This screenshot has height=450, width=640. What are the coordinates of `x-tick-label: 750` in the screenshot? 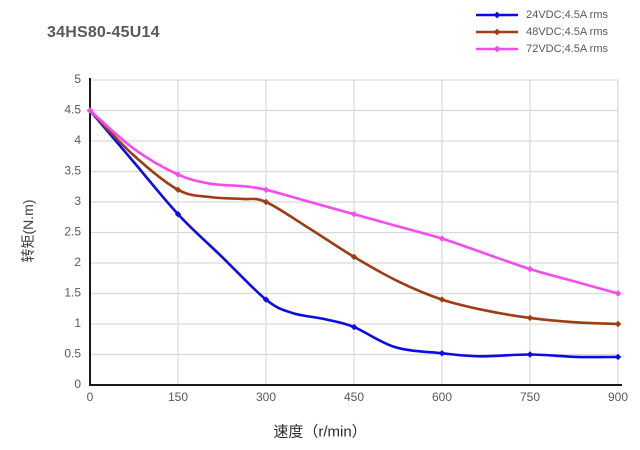 It's located at (530, 397).